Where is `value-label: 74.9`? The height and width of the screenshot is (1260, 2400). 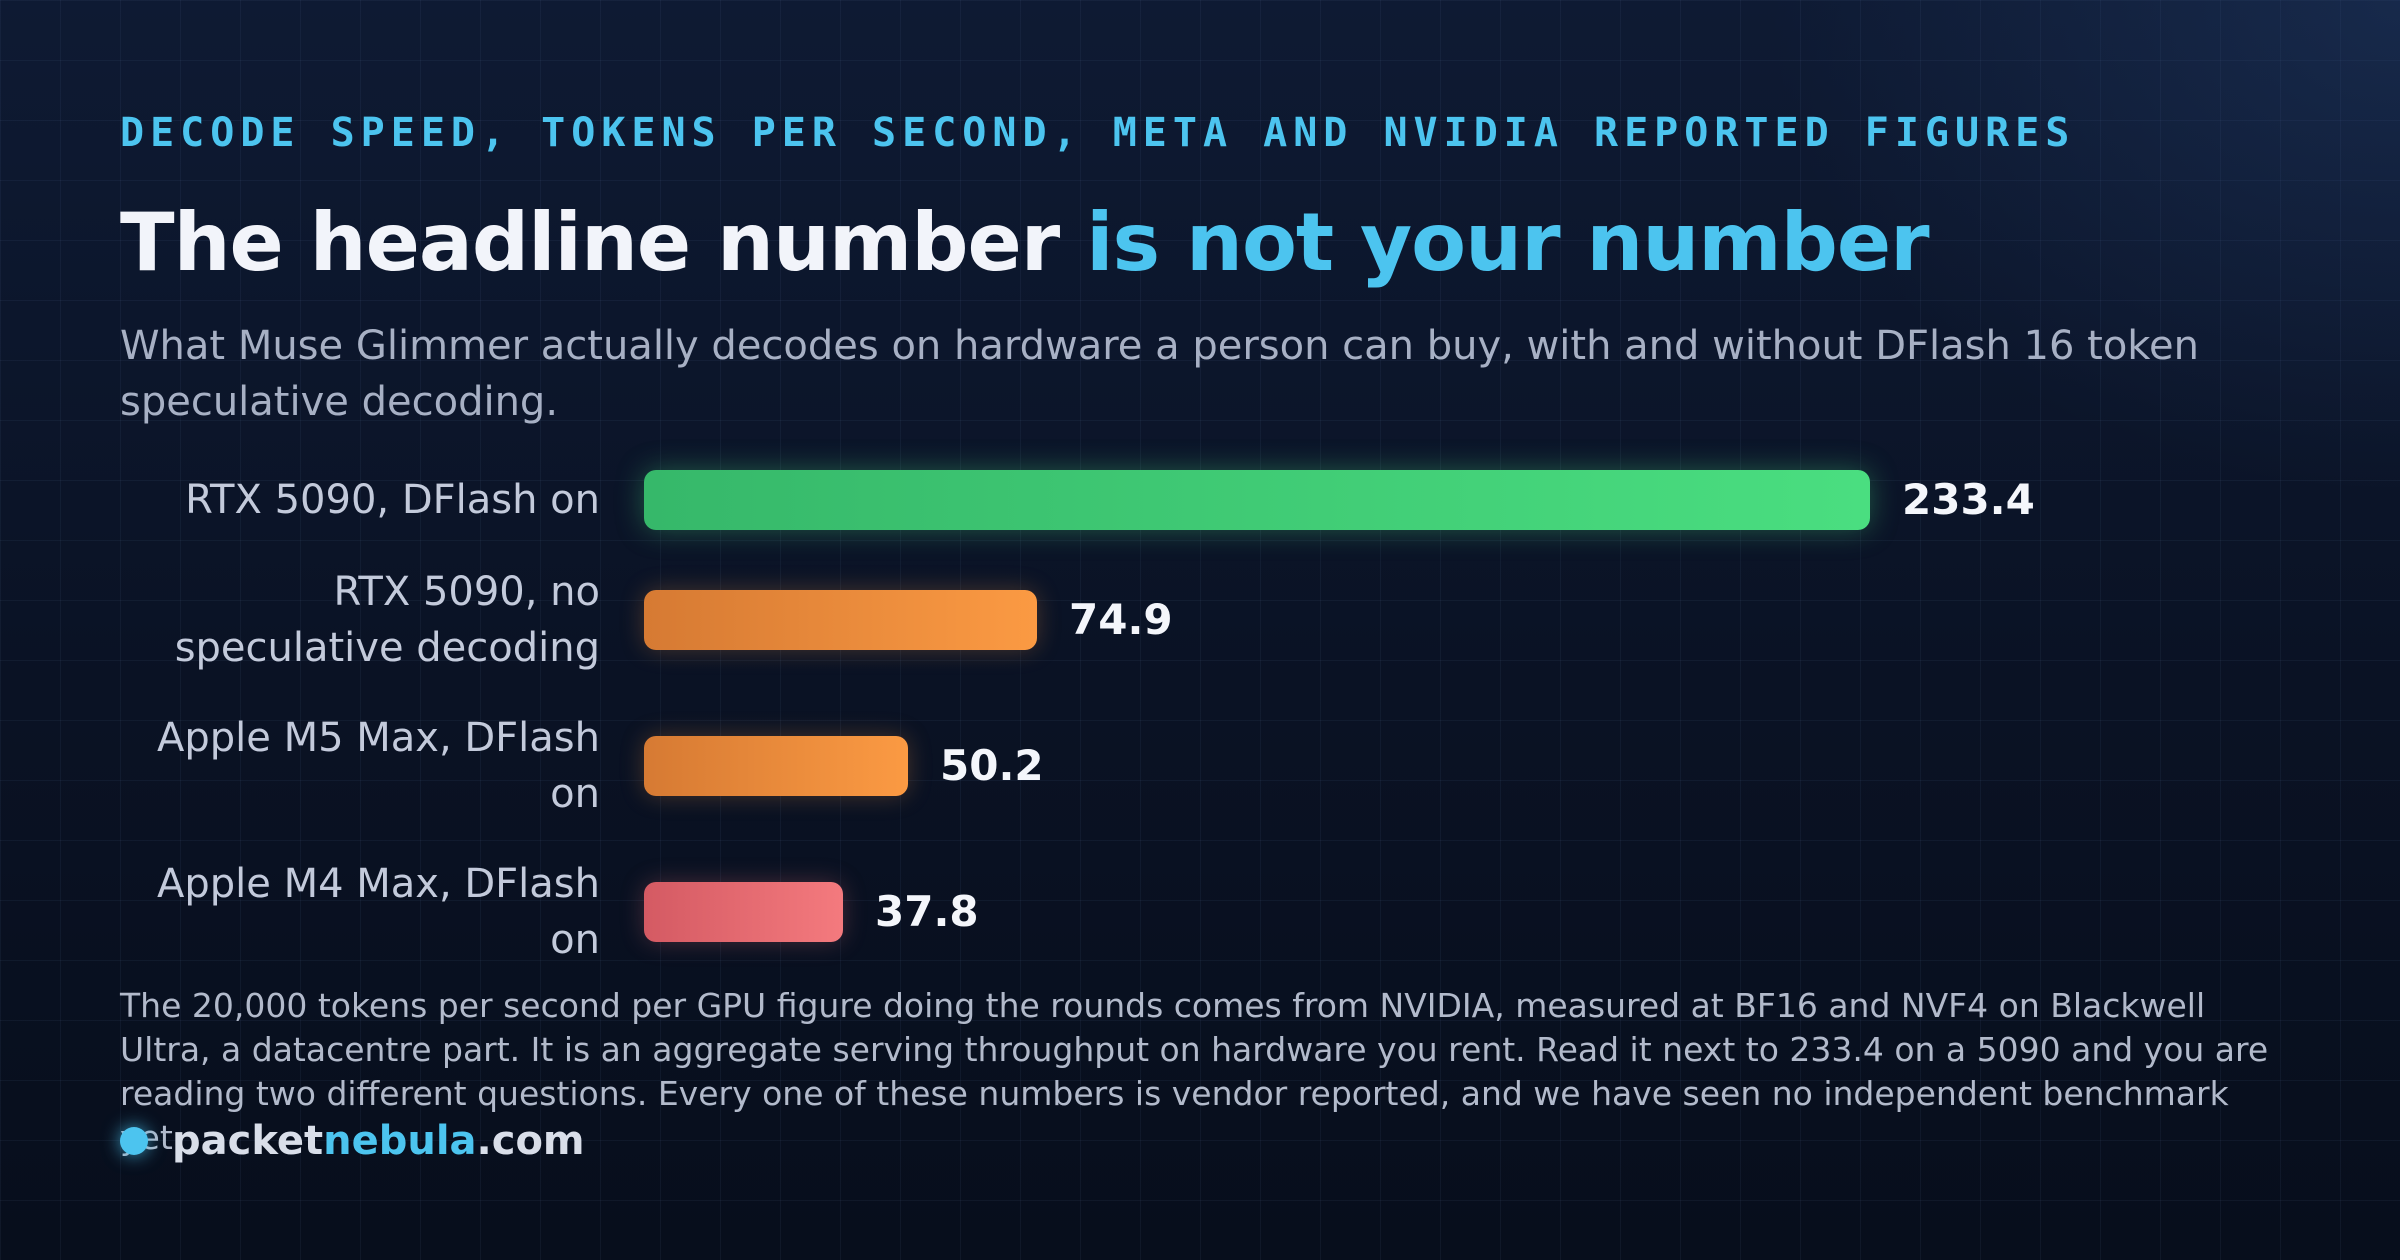
value-label: 74.9 is located at coordinates (1121, 619).